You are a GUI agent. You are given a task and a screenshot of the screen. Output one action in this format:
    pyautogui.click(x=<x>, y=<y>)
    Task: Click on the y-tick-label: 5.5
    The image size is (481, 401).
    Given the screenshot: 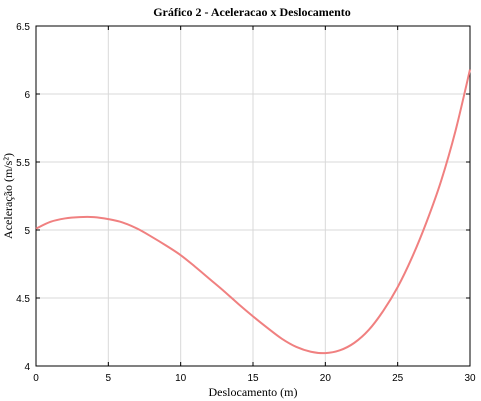 What is the action you would take?
    pyautogui.click(x=23, y=163)
    